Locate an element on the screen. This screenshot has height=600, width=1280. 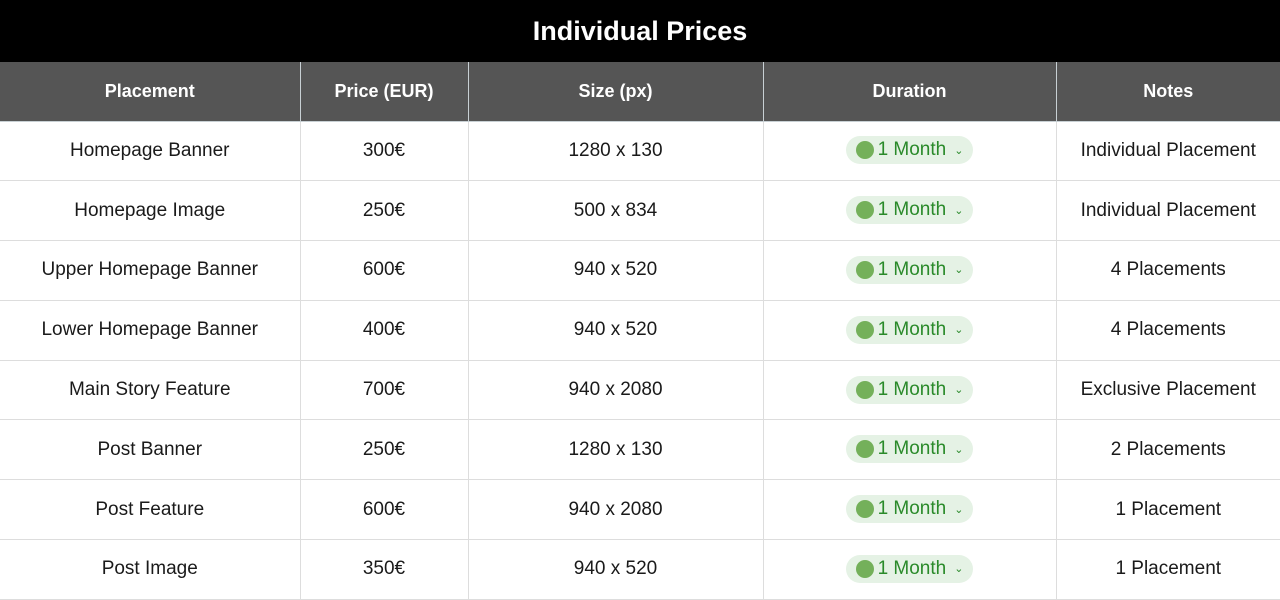
price-cell: 300€ is located at coordinates (384, 151).